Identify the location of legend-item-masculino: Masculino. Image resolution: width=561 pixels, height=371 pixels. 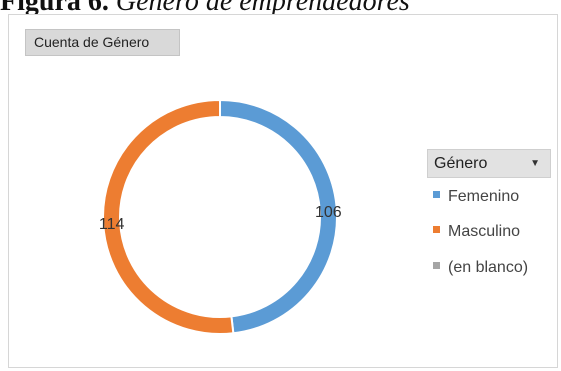
(476, 232).